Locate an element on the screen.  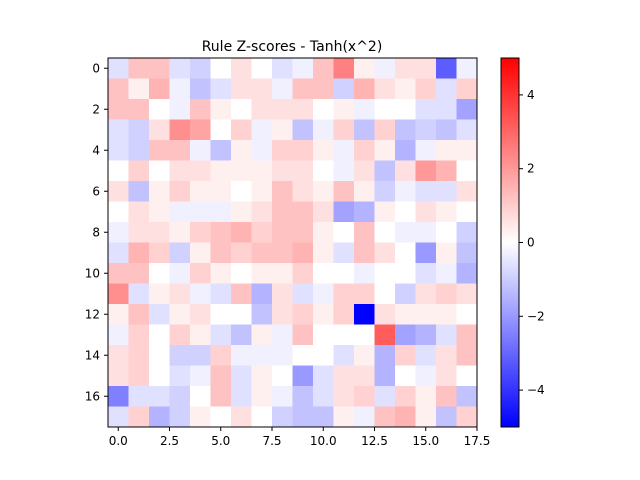
colorbar-axis: 4 2 0 −2 −4 is located at coordinates (532, 242).